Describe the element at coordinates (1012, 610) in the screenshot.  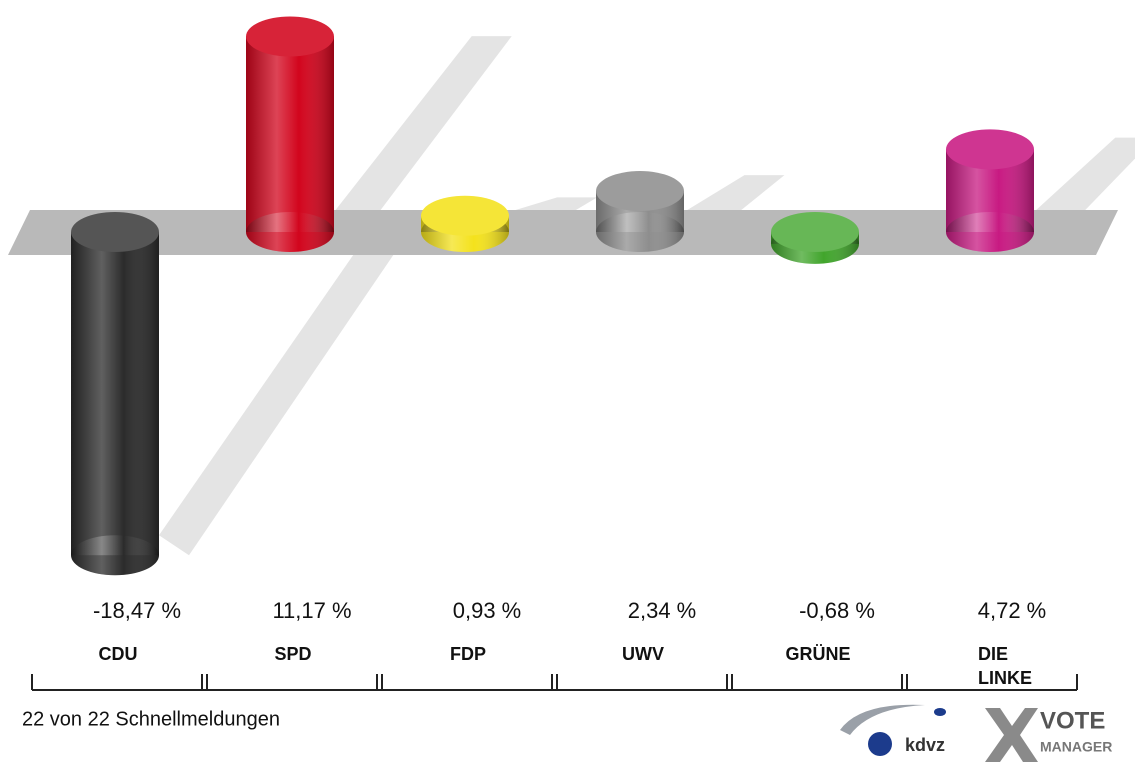
I see `value-label: 4,72 %` at that location.